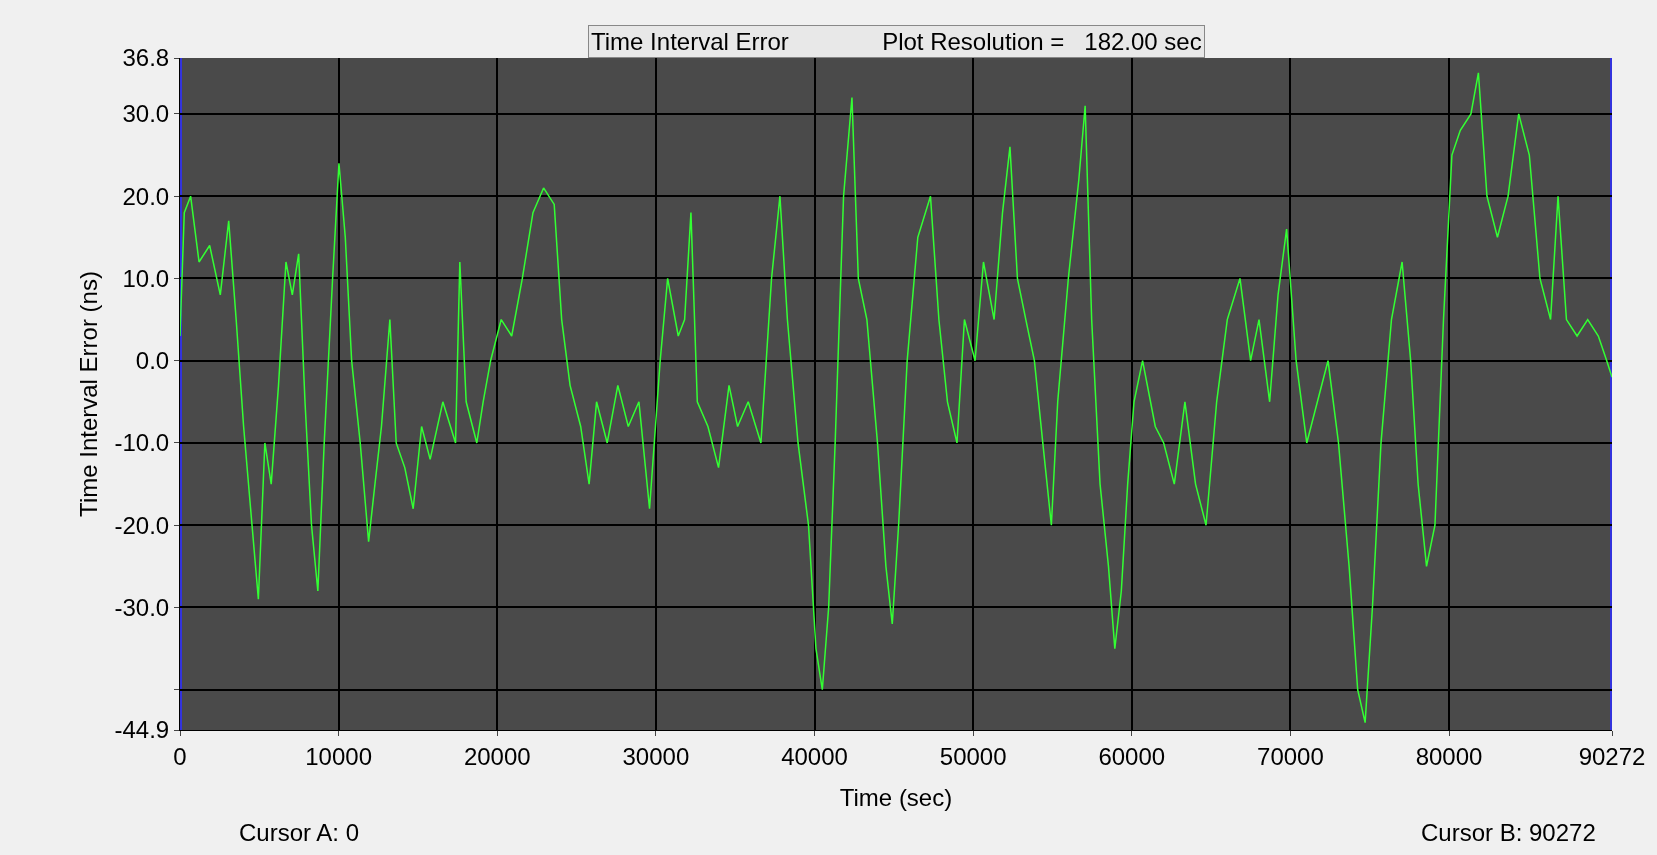 The image size is (1657, 855). I want to click on y-tick-label: 30.0, so click(146, 114).